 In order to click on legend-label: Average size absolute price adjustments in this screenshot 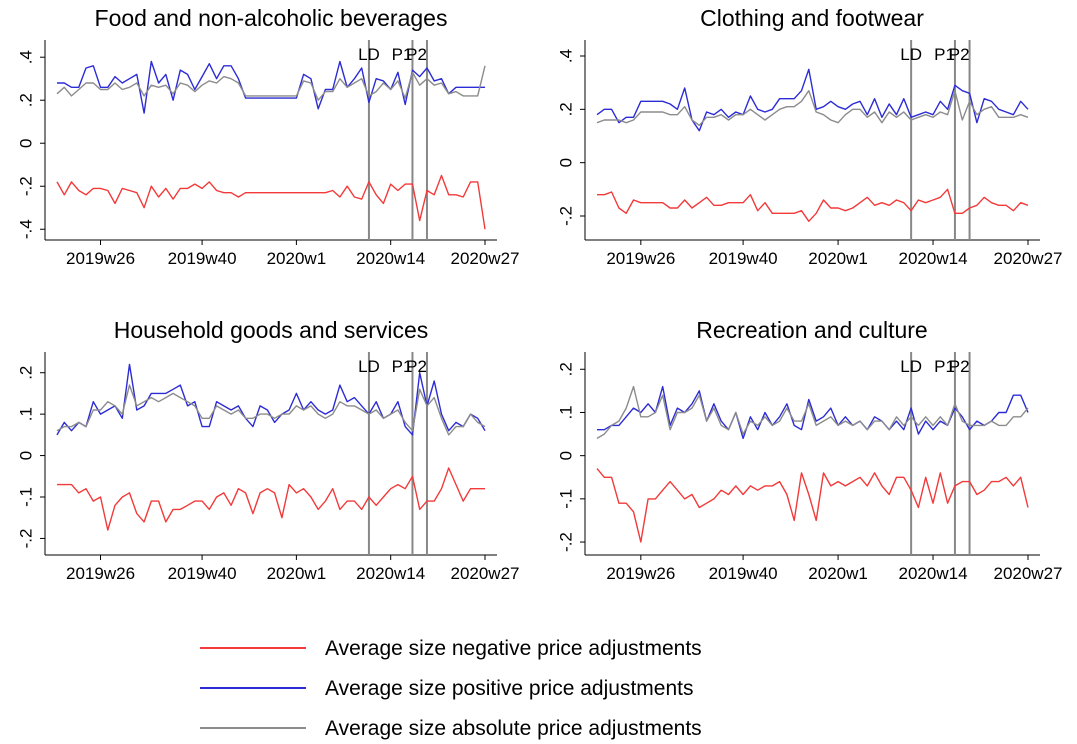, I will do `click(513, 728)`.